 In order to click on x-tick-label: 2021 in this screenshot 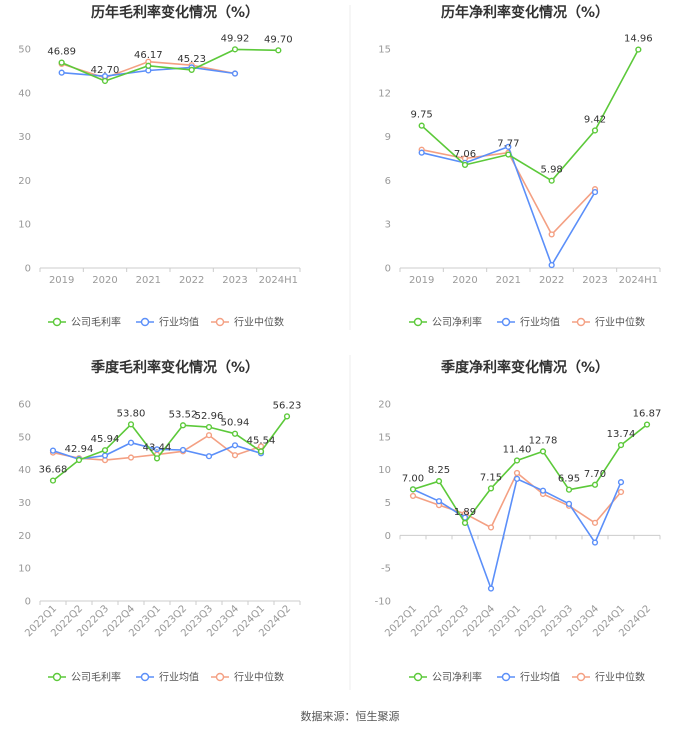, I will do `click(508, 280)`.